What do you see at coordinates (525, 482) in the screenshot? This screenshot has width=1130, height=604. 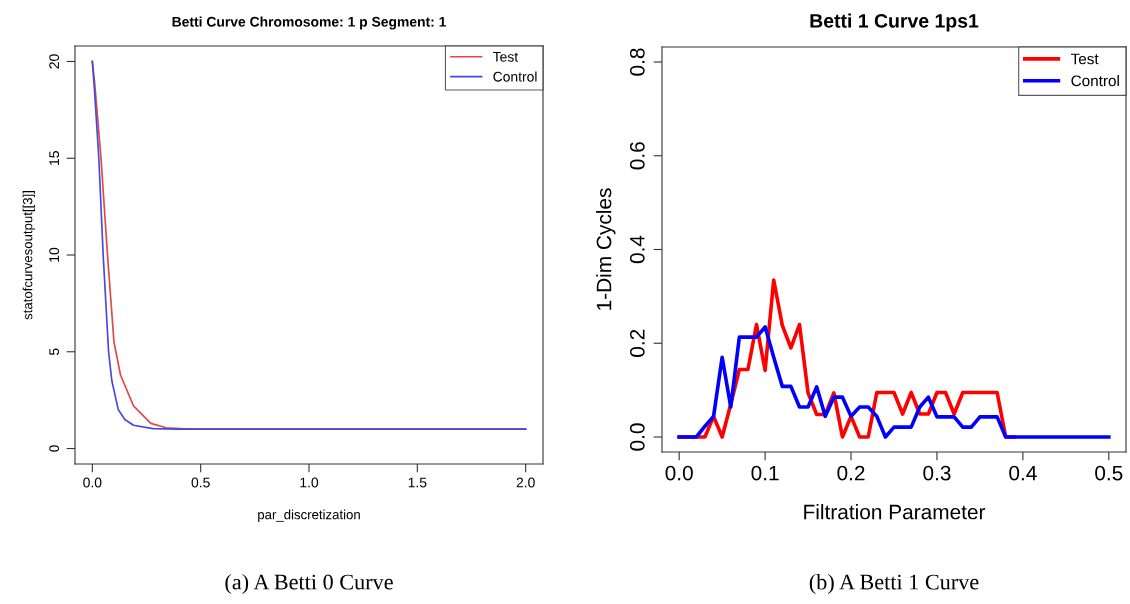 I see `x-tick-label: 2.0` at bounding box center [525, 482].